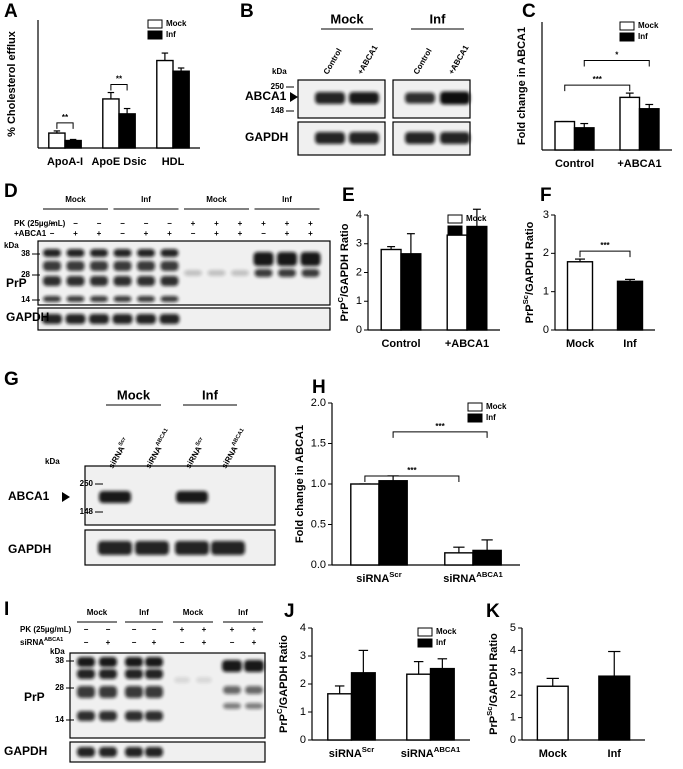  What do you see at coordinates (318, 524) in the screenshot?
I see `y-tick-label: 0.5` at bounding box center [318, 524].